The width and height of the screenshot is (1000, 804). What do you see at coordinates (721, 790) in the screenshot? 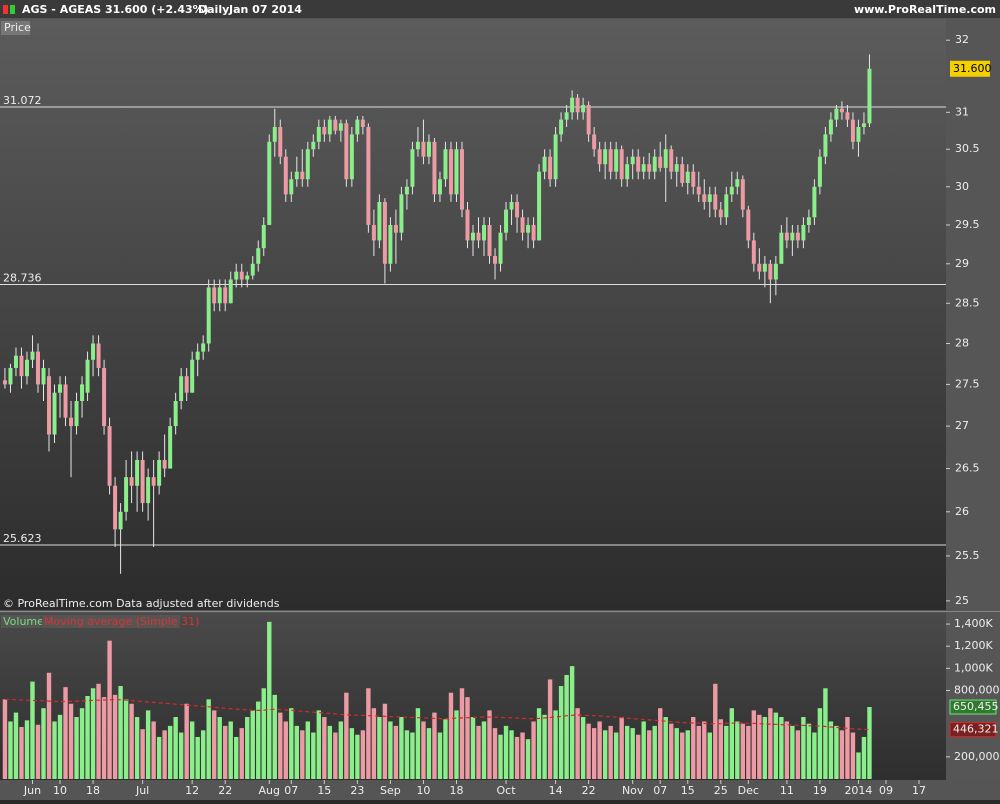
I see `x-tick-label: 25` at bounding box center [721, 790].